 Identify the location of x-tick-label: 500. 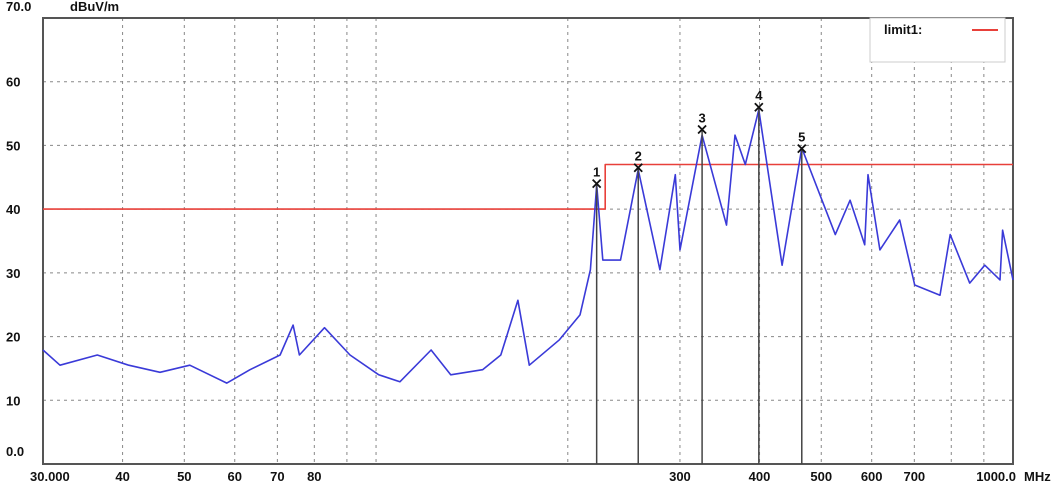
(821, 476).